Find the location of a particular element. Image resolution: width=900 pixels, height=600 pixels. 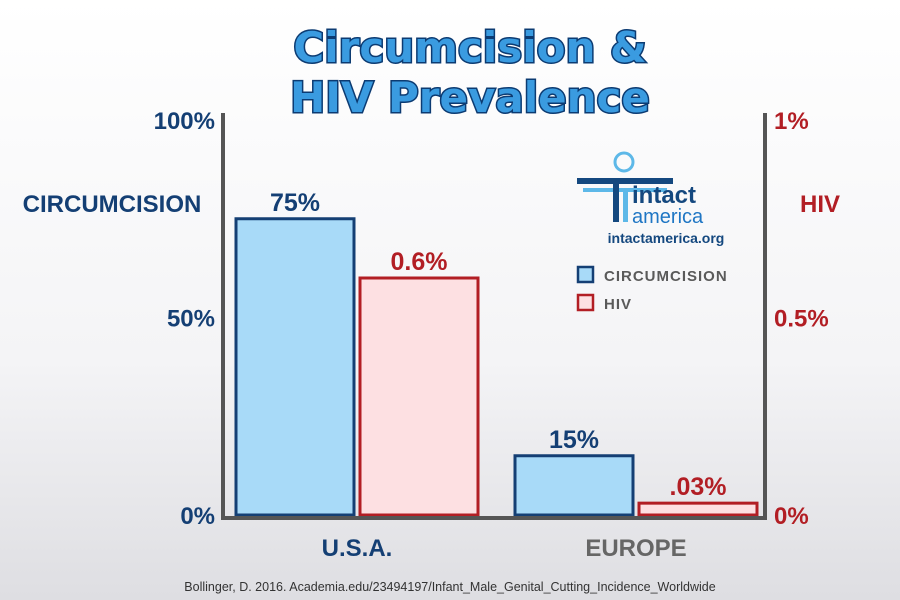

value-label-circumcision-usa: 75% is located at coordinates (295, 203).